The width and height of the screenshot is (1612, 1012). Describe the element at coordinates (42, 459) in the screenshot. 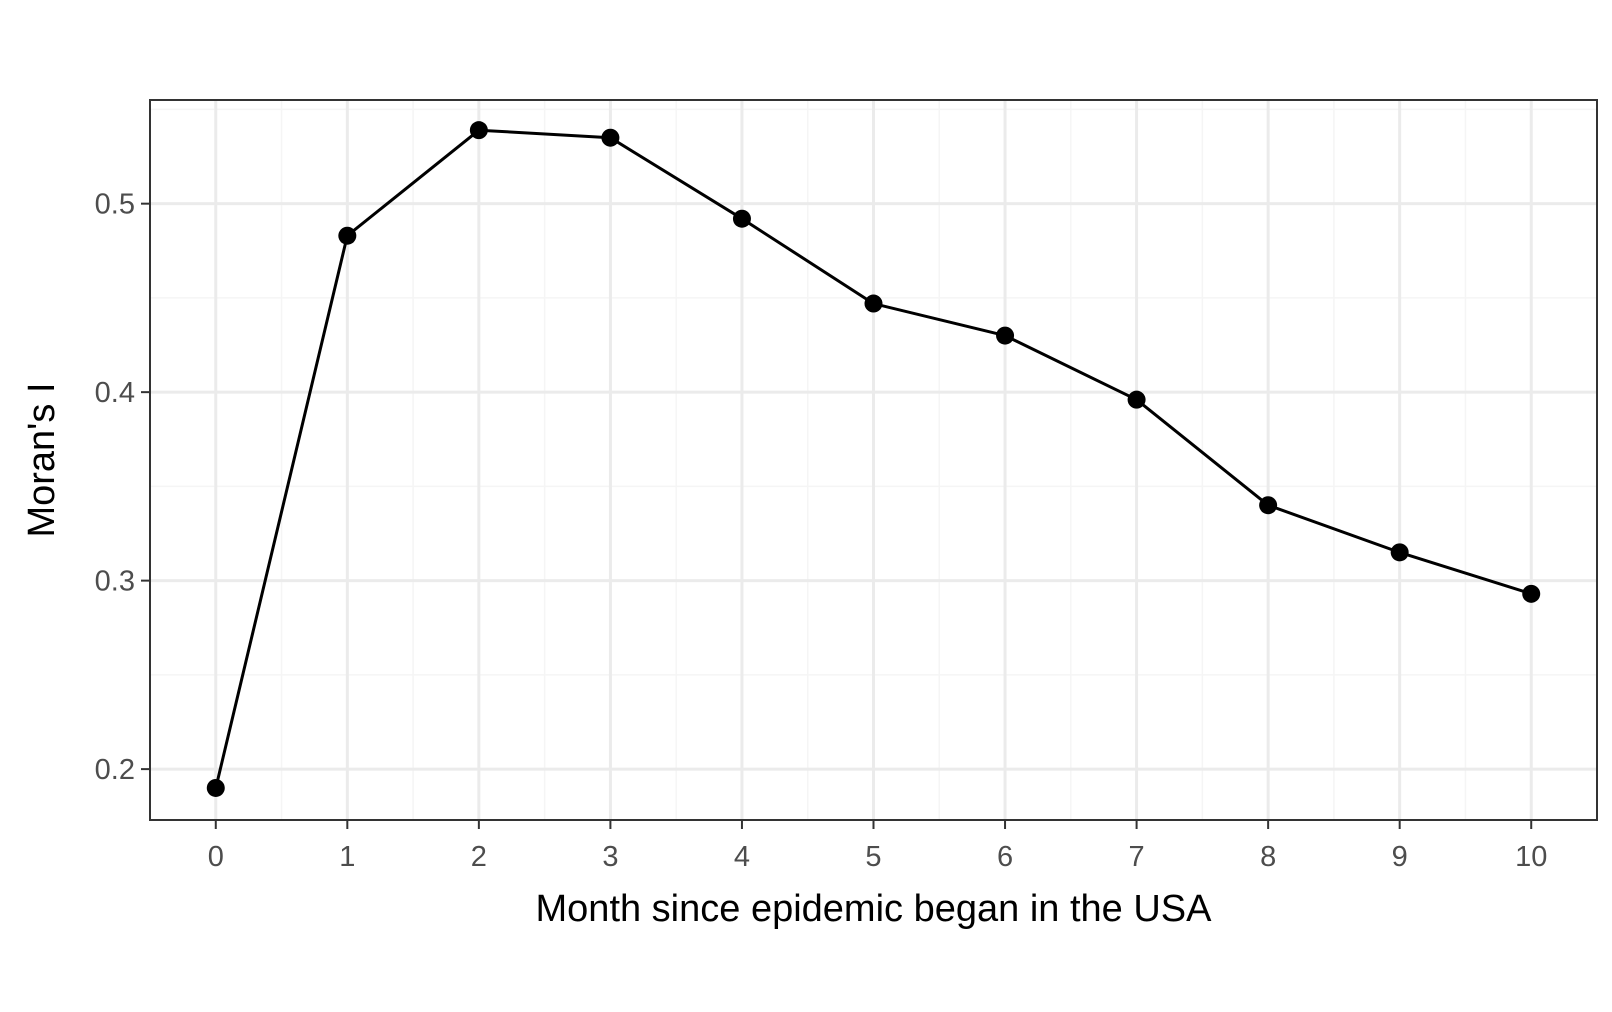

I see `y-axis-title: Moran's I` at that location.